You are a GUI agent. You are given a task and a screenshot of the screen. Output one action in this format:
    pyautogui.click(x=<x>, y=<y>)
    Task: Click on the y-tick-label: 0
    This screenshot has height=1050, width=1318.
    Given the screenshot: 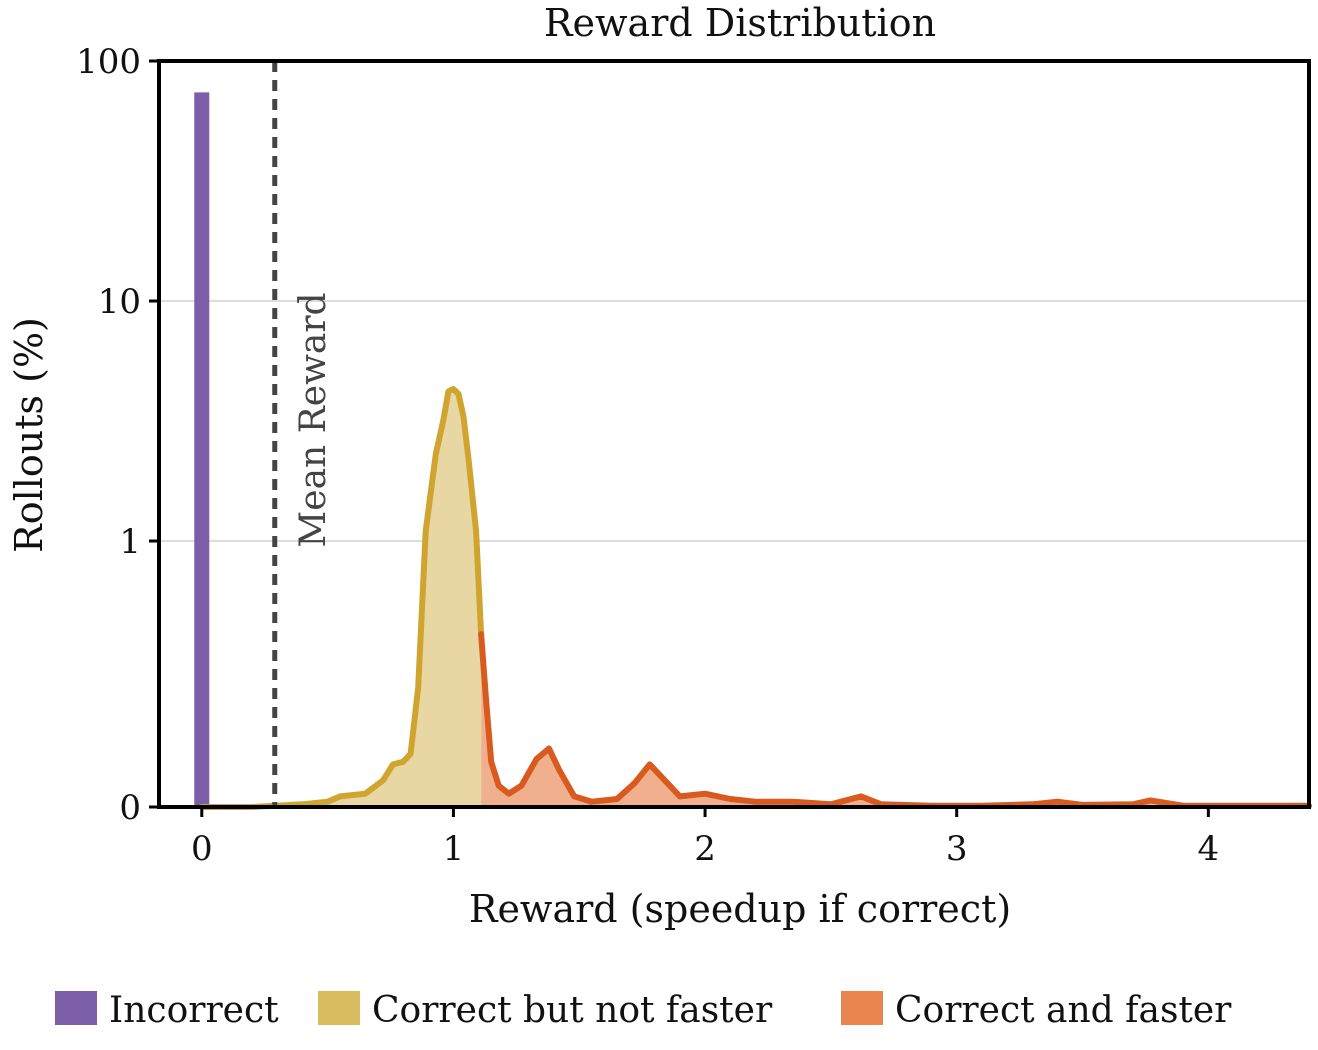 What is the action you would take?
    pyautogui.click(x=130, y=808)
    